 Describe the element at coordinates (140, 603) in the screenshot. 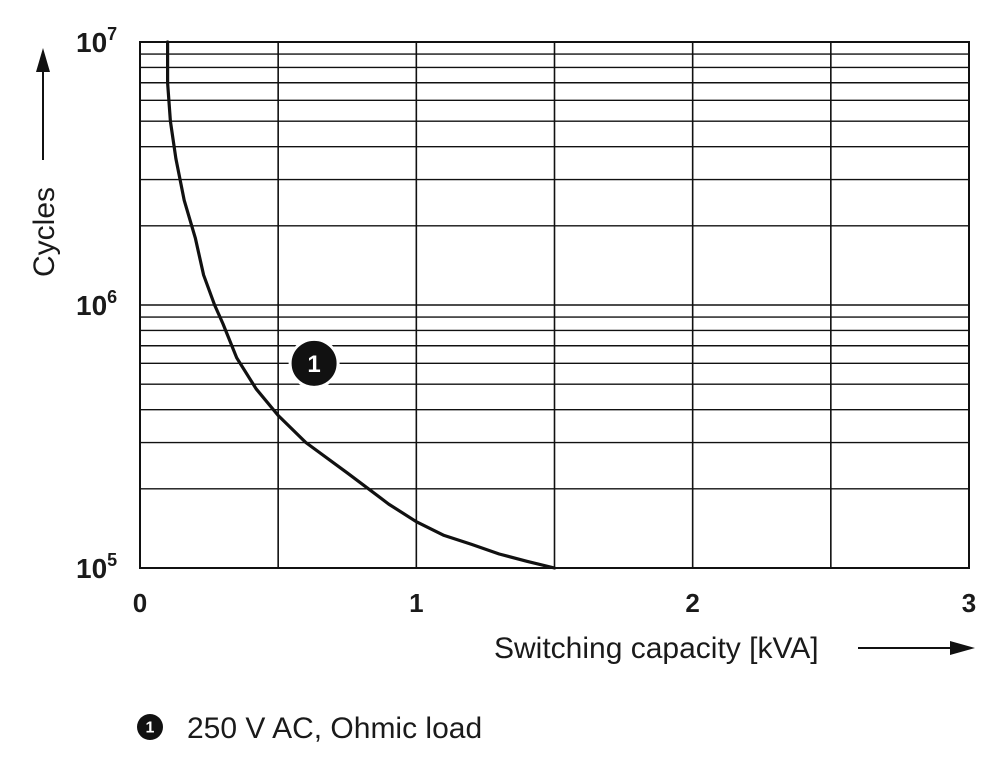

I see `x-tick-label: 0` at that location.